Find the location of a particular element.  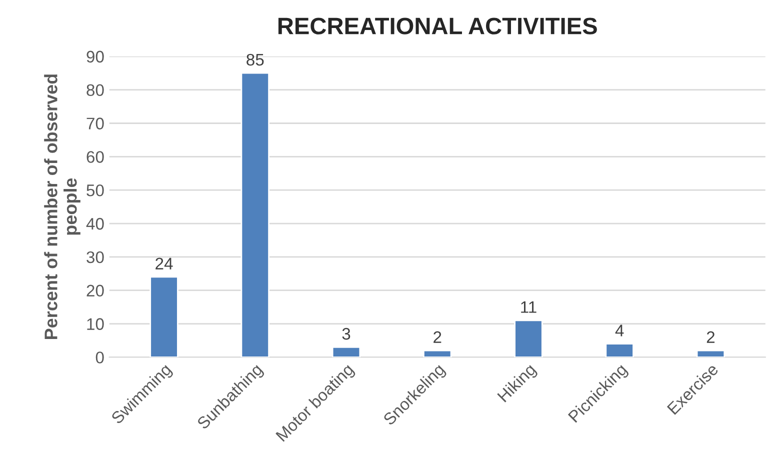

y-tick-label: 10 is located at coordinates (95, 324).